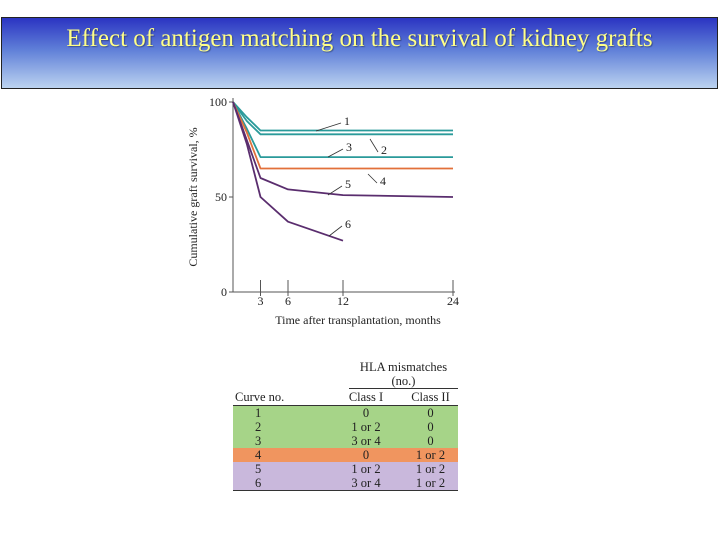 This screenshot has height=540, width=720. Describe the element at coordinates (358, 320) in the screenshot. I see `x-axis-title: Time after transplantation, months` at that location.